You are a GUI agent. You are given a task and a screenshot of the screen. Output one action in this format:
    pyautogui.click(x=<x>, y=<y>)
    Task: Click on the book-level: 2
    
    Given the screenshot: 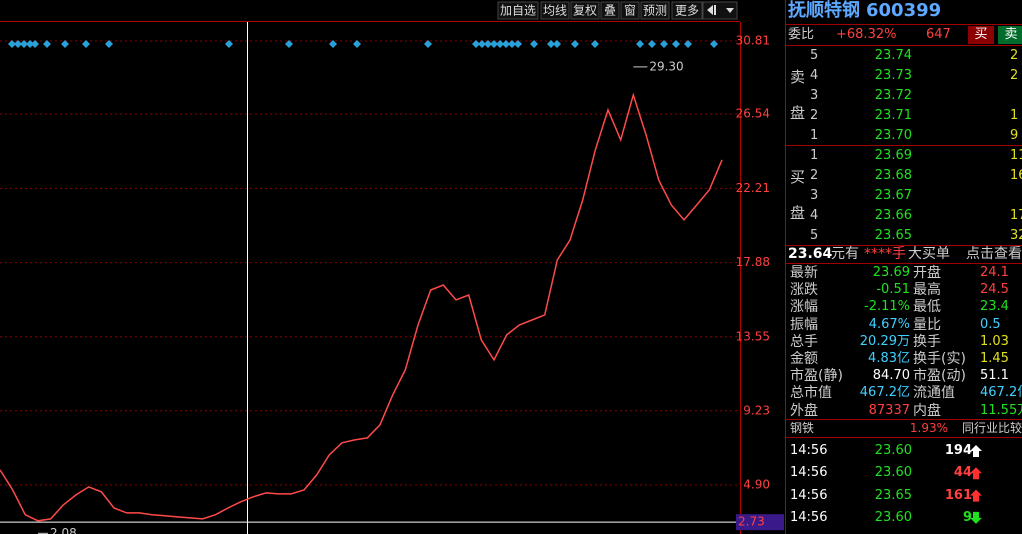 What is the action you would take?
    pyautogui.click(x=814, y=175)
    